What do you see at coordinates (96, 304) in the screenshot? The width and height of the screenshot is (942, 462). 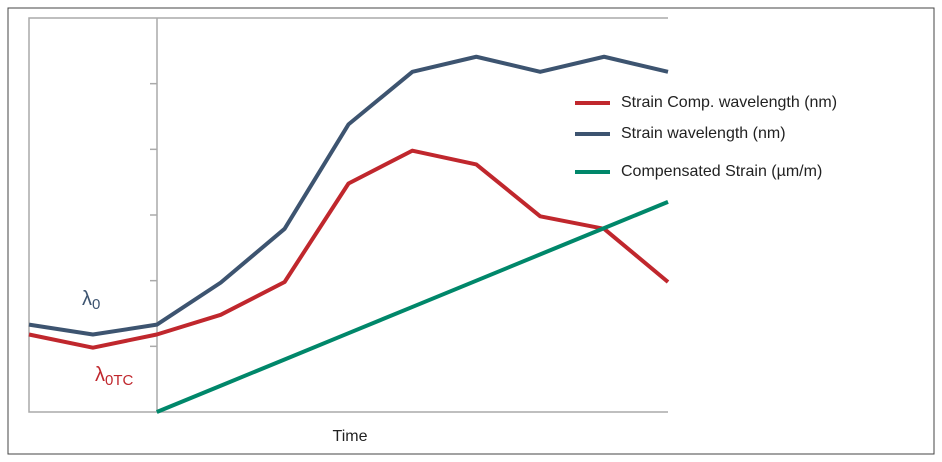 I see `annotation-subscript: 0` at bounding box center [96, 304].